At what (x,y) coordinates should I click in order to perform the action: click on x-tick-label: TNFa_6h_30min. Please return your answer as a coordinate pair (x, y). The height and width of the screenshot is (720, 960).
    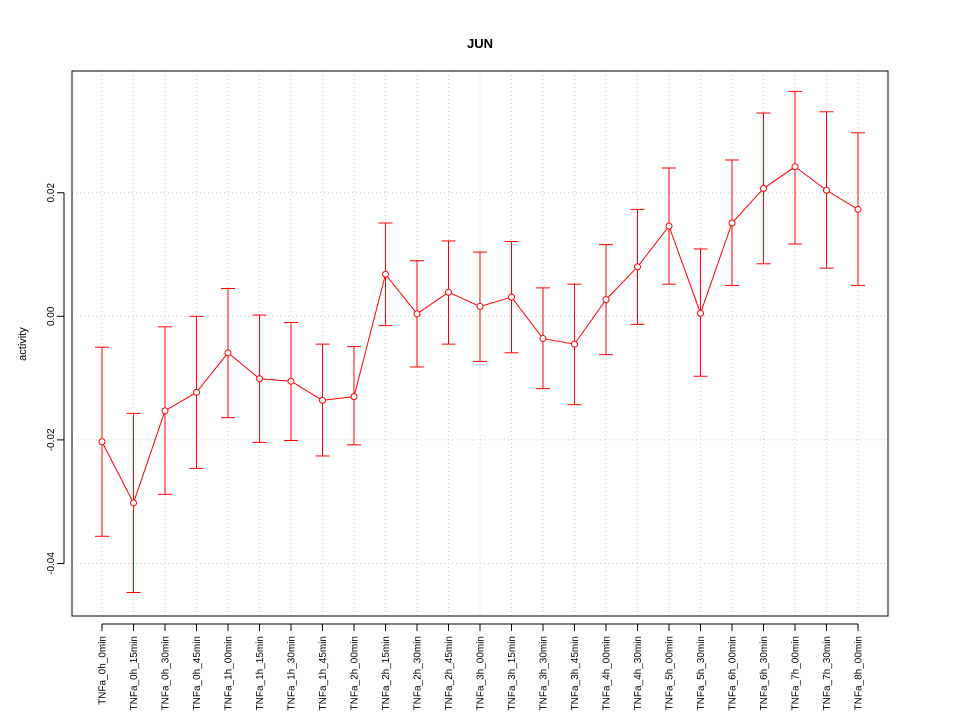
    Looking at the image, I should click on (764, 673).